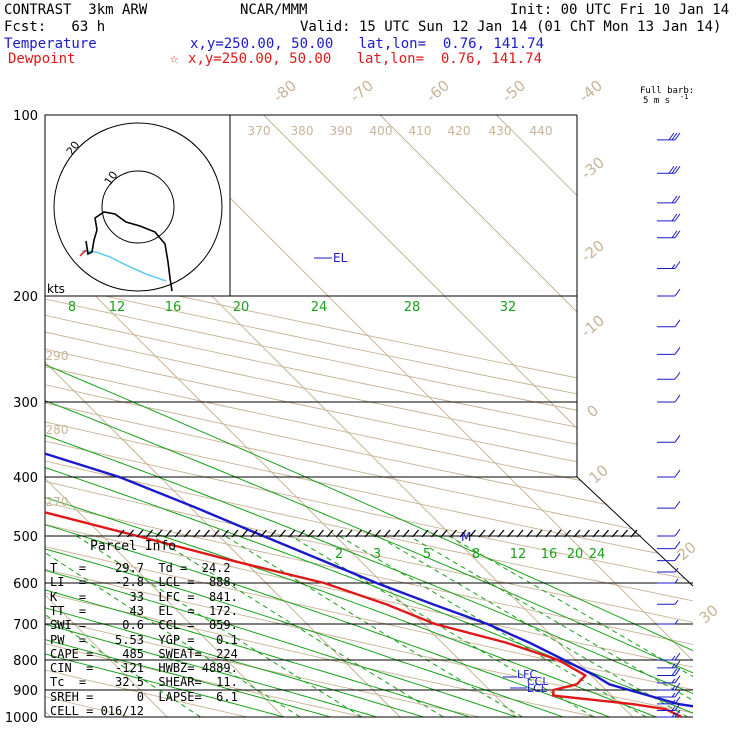 This screenshot has width=740, height=740. Describe the element at coordinates (591, 91) in the screenshot. I see `isotherm-label--40: -40` at that location.